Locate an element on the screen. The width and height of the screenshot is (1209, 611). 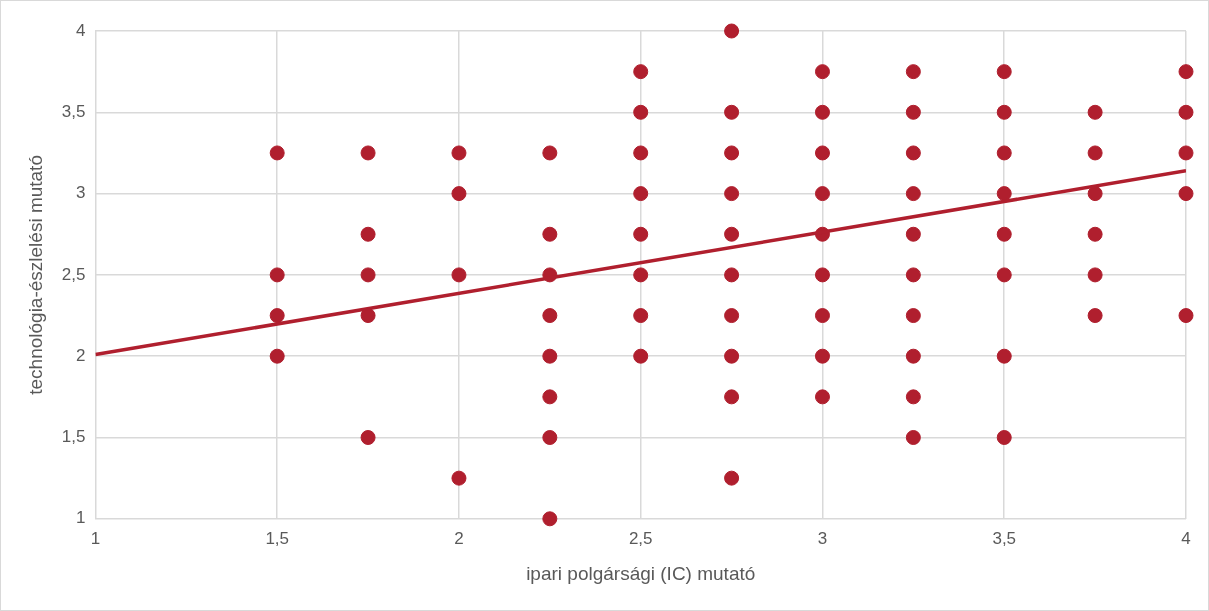
x-axis-title: ipari polgársági (IC) mutató is located at coordinates (641, 573).